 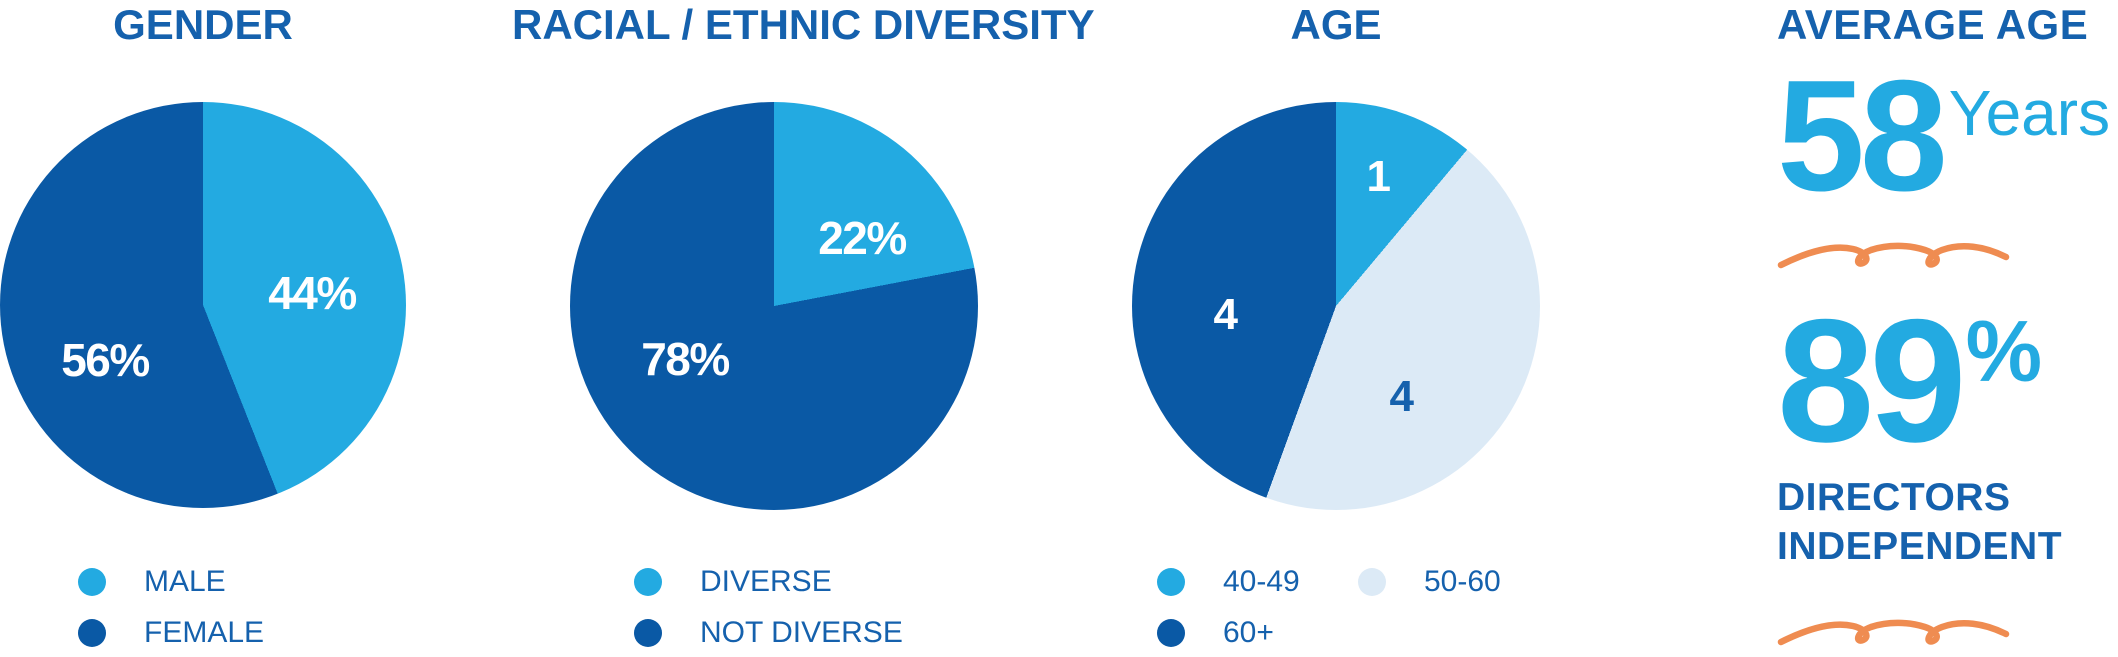 What do you see at coordinates (1920, 546) in the screenshot?
I see `independent-caption-line2: INDEPENDENT` at bounding box center [1920, 546].